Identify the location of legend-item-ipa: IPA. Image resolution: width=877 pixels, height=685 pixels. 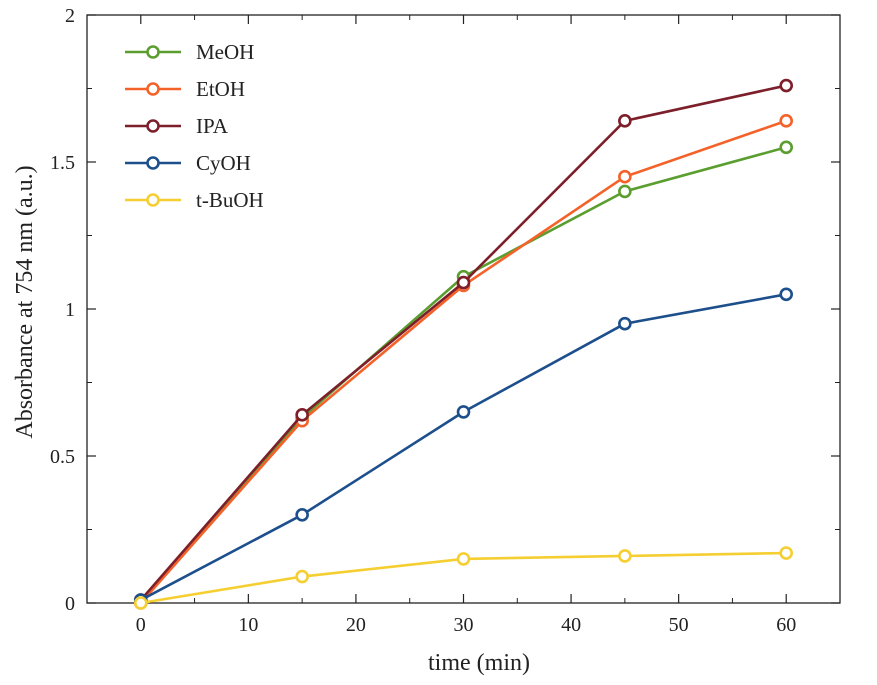
(177, 126).